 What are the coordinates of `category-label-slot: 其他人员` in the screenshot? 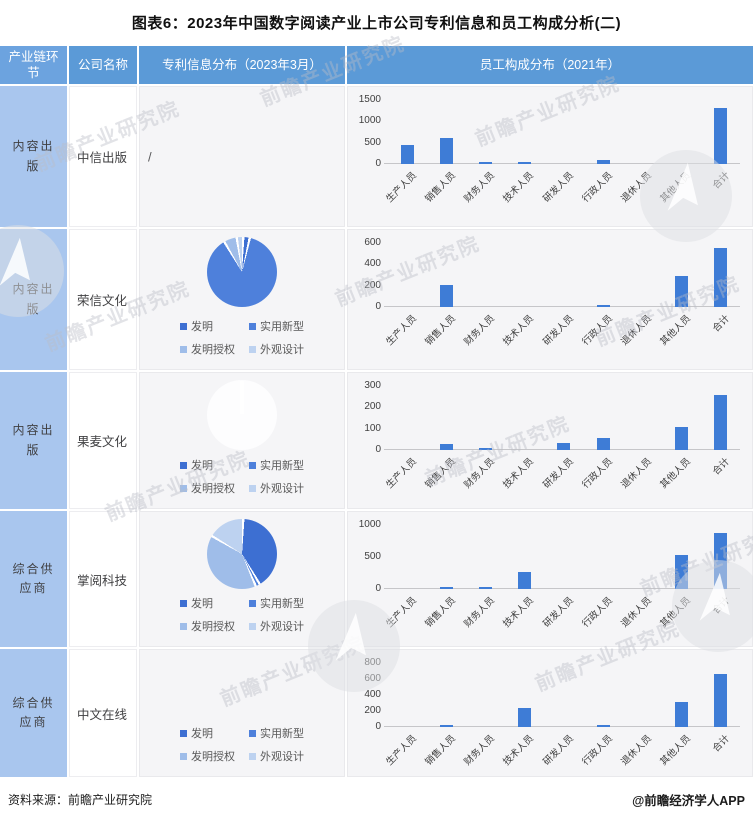 It's located at (679, 195).